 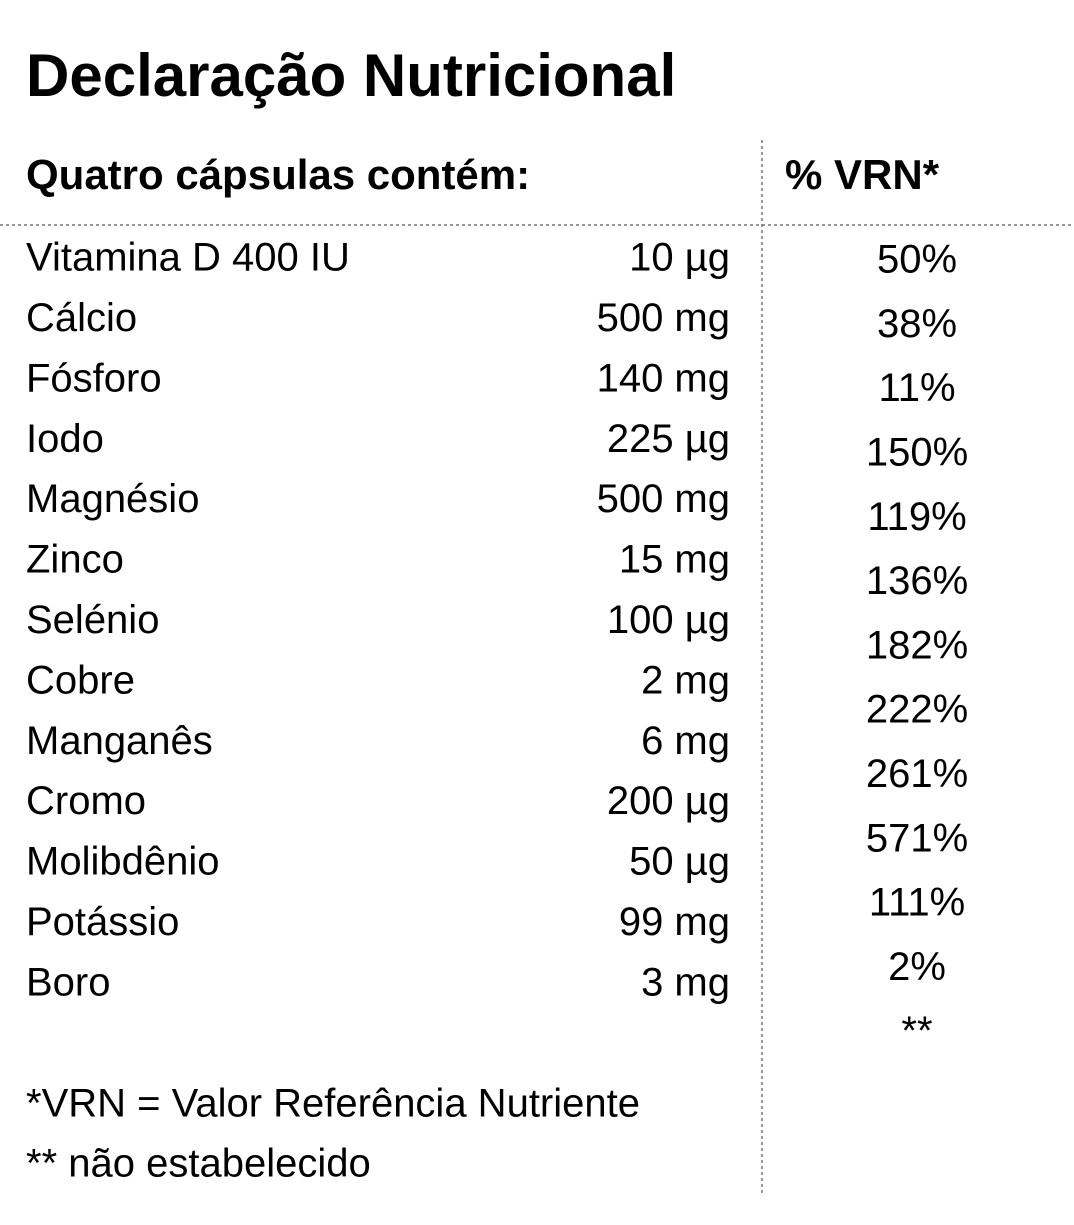 I want to click on nutrient-name: Cálcio, so click(x=81, y=318).